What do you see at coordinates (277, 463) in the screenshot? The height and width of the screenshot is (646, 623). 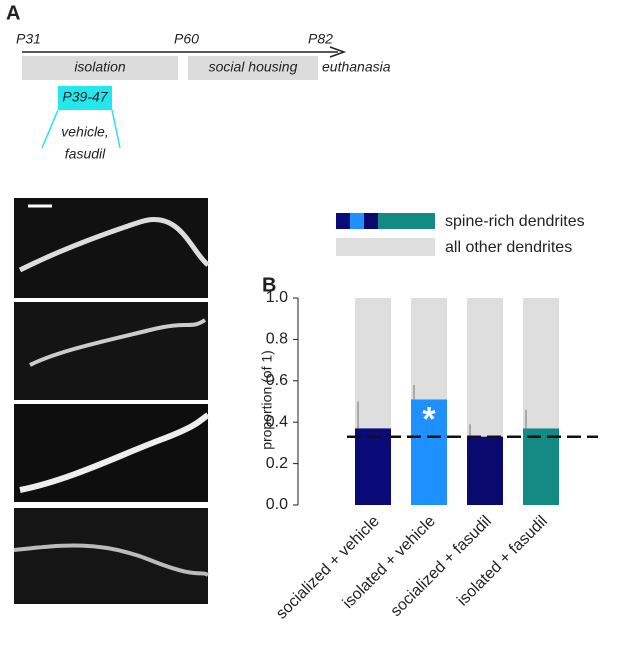 I see `y-tick-label: 0.2` at bounding box center [277, 463].